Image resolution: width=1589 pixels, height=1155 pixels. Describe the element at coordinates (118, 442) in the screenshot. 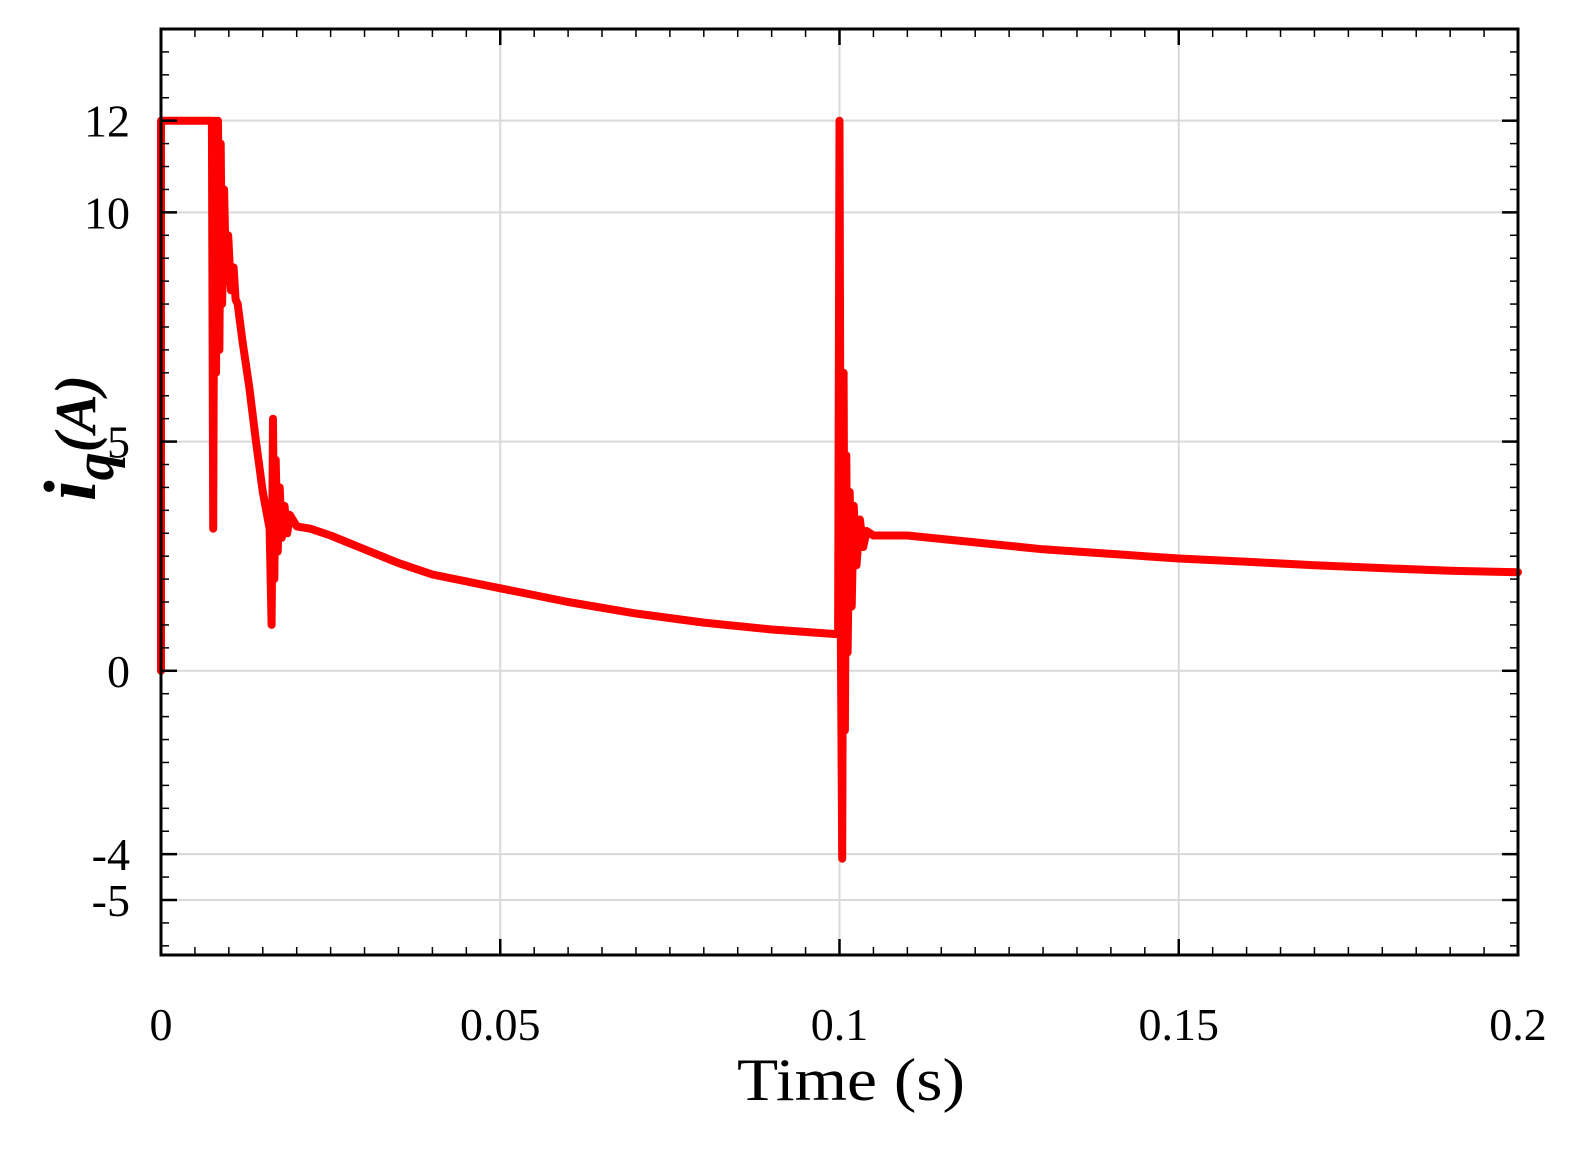

I see `y-tick-label: 5` at that location.